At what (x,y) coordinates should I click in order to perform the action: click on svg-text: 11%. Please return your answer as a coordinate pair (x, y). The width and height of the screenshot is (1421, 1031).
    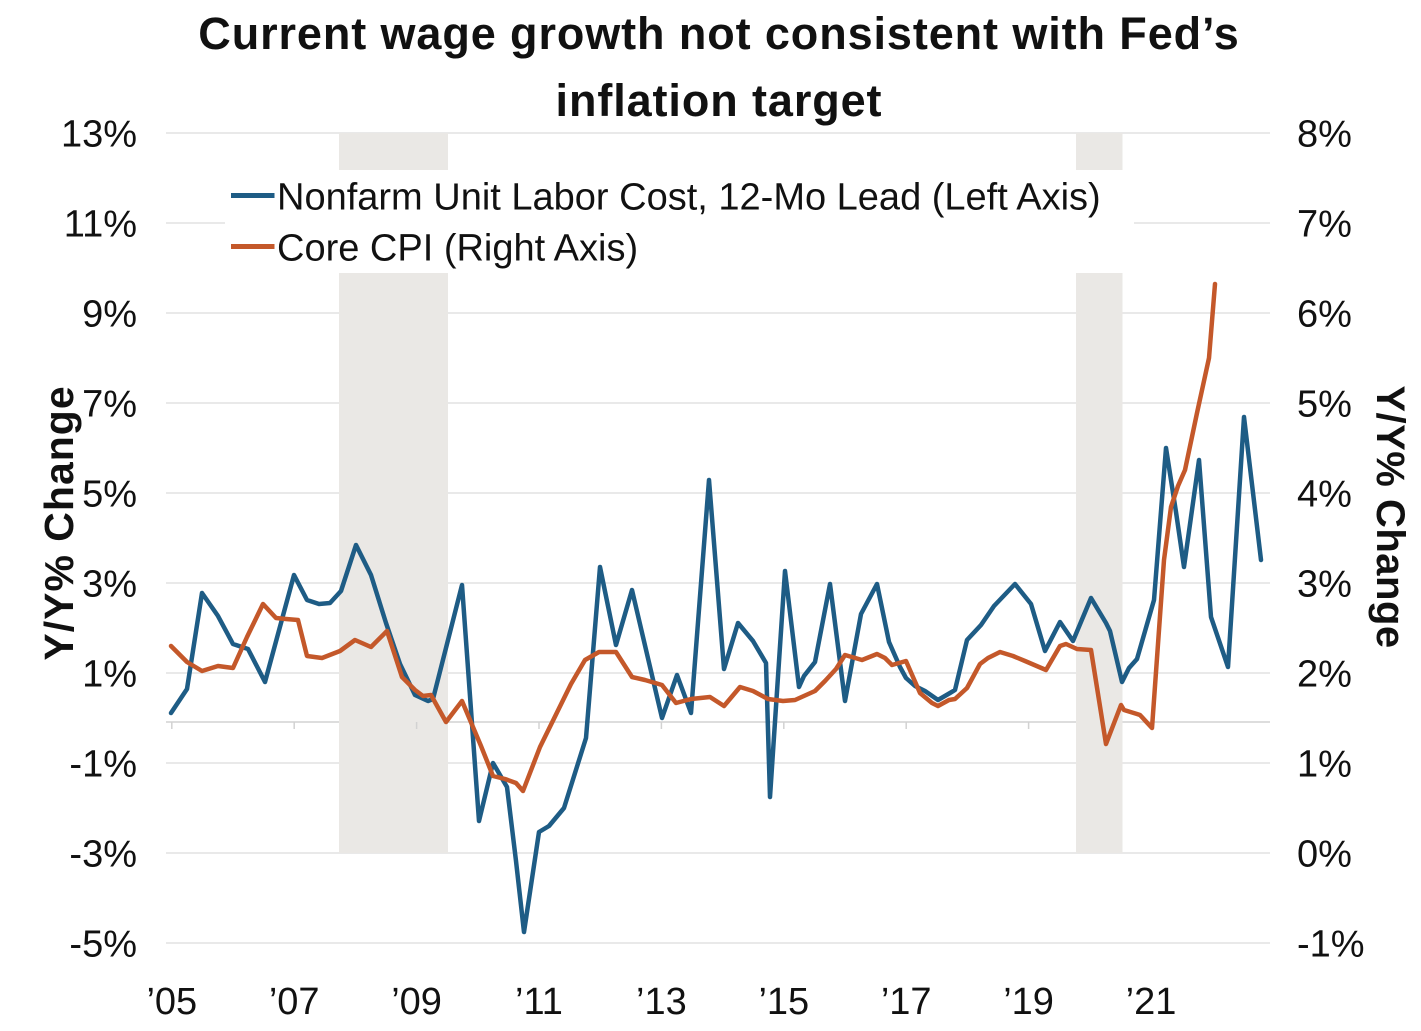
    Looking at the image, I should click on (100, 225).